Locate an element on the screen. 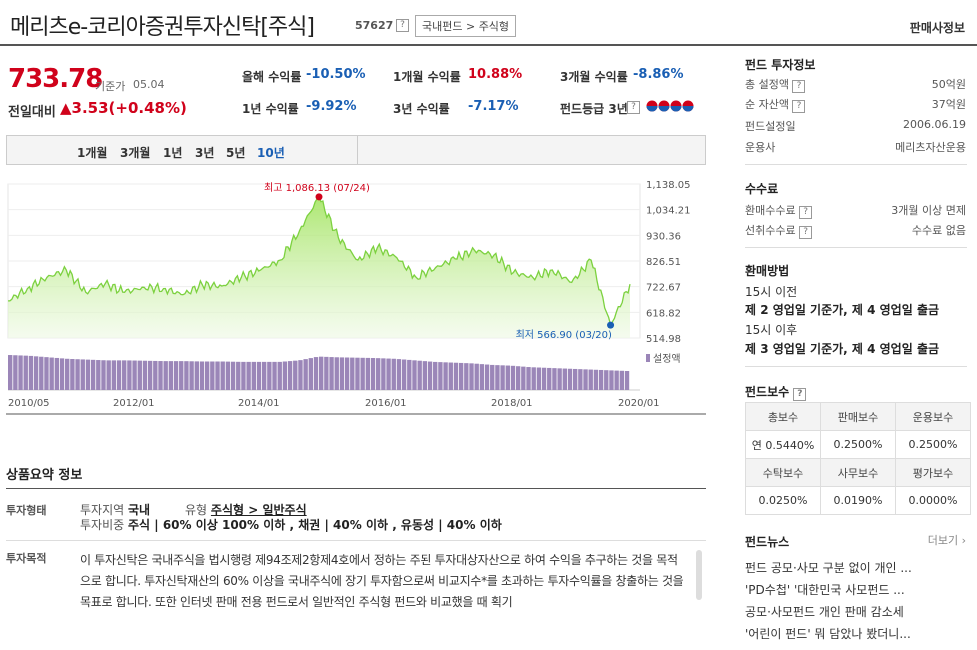 This screenshot has height=650, width=977. kind-label: 유형 is located at coordinates (196, 510).